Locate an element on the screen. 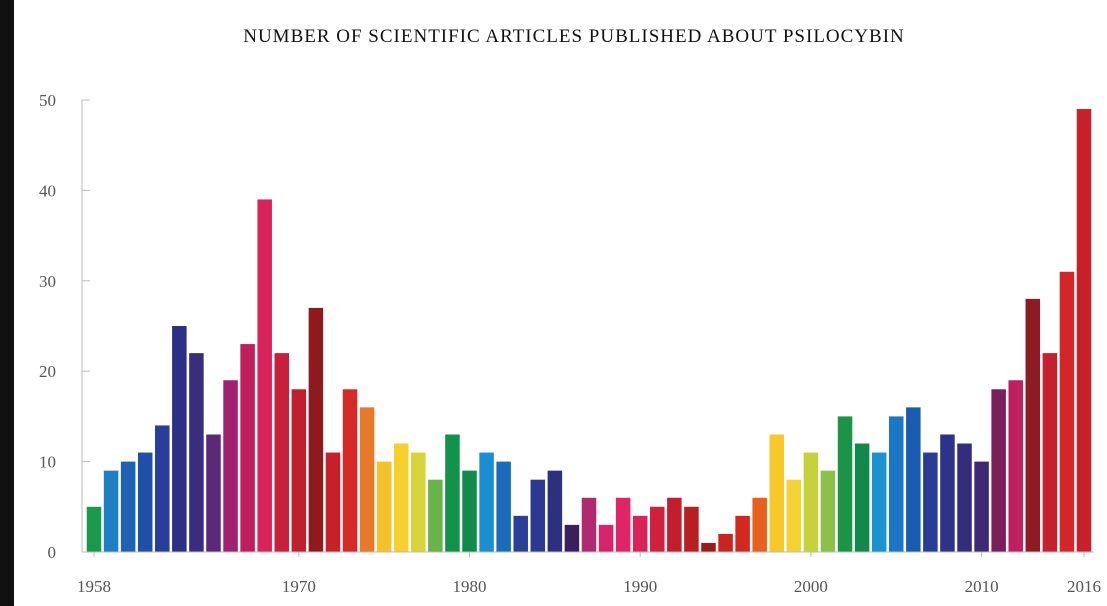 This screenshot has height=606, width=1107. x-tick-label: 1958 is located at coordinates (94, 586).